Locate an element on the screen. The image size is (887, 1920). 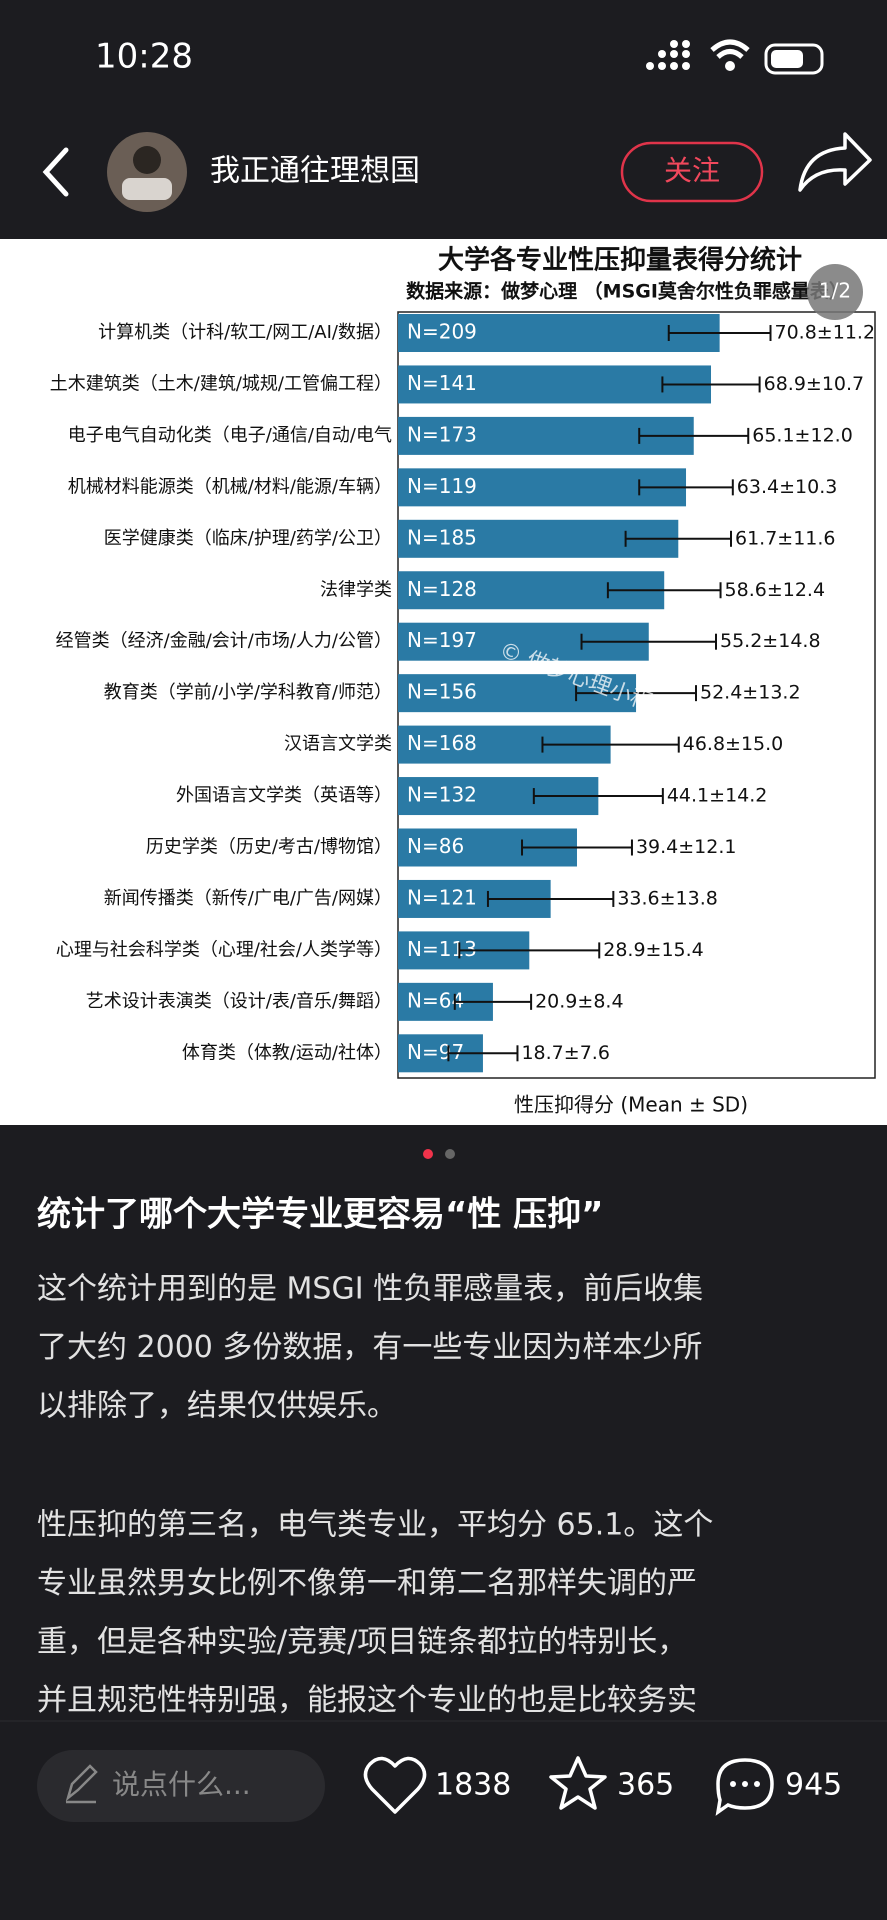
value-label: 68.9±10.7 is located at coordinates (814, 384).